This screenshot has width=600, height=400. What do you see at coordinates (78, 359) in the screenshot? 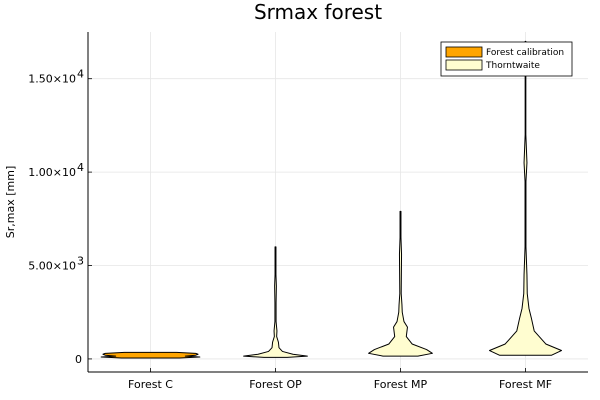
I see `y-tick-label: 0` at bounding box center [78, 359].